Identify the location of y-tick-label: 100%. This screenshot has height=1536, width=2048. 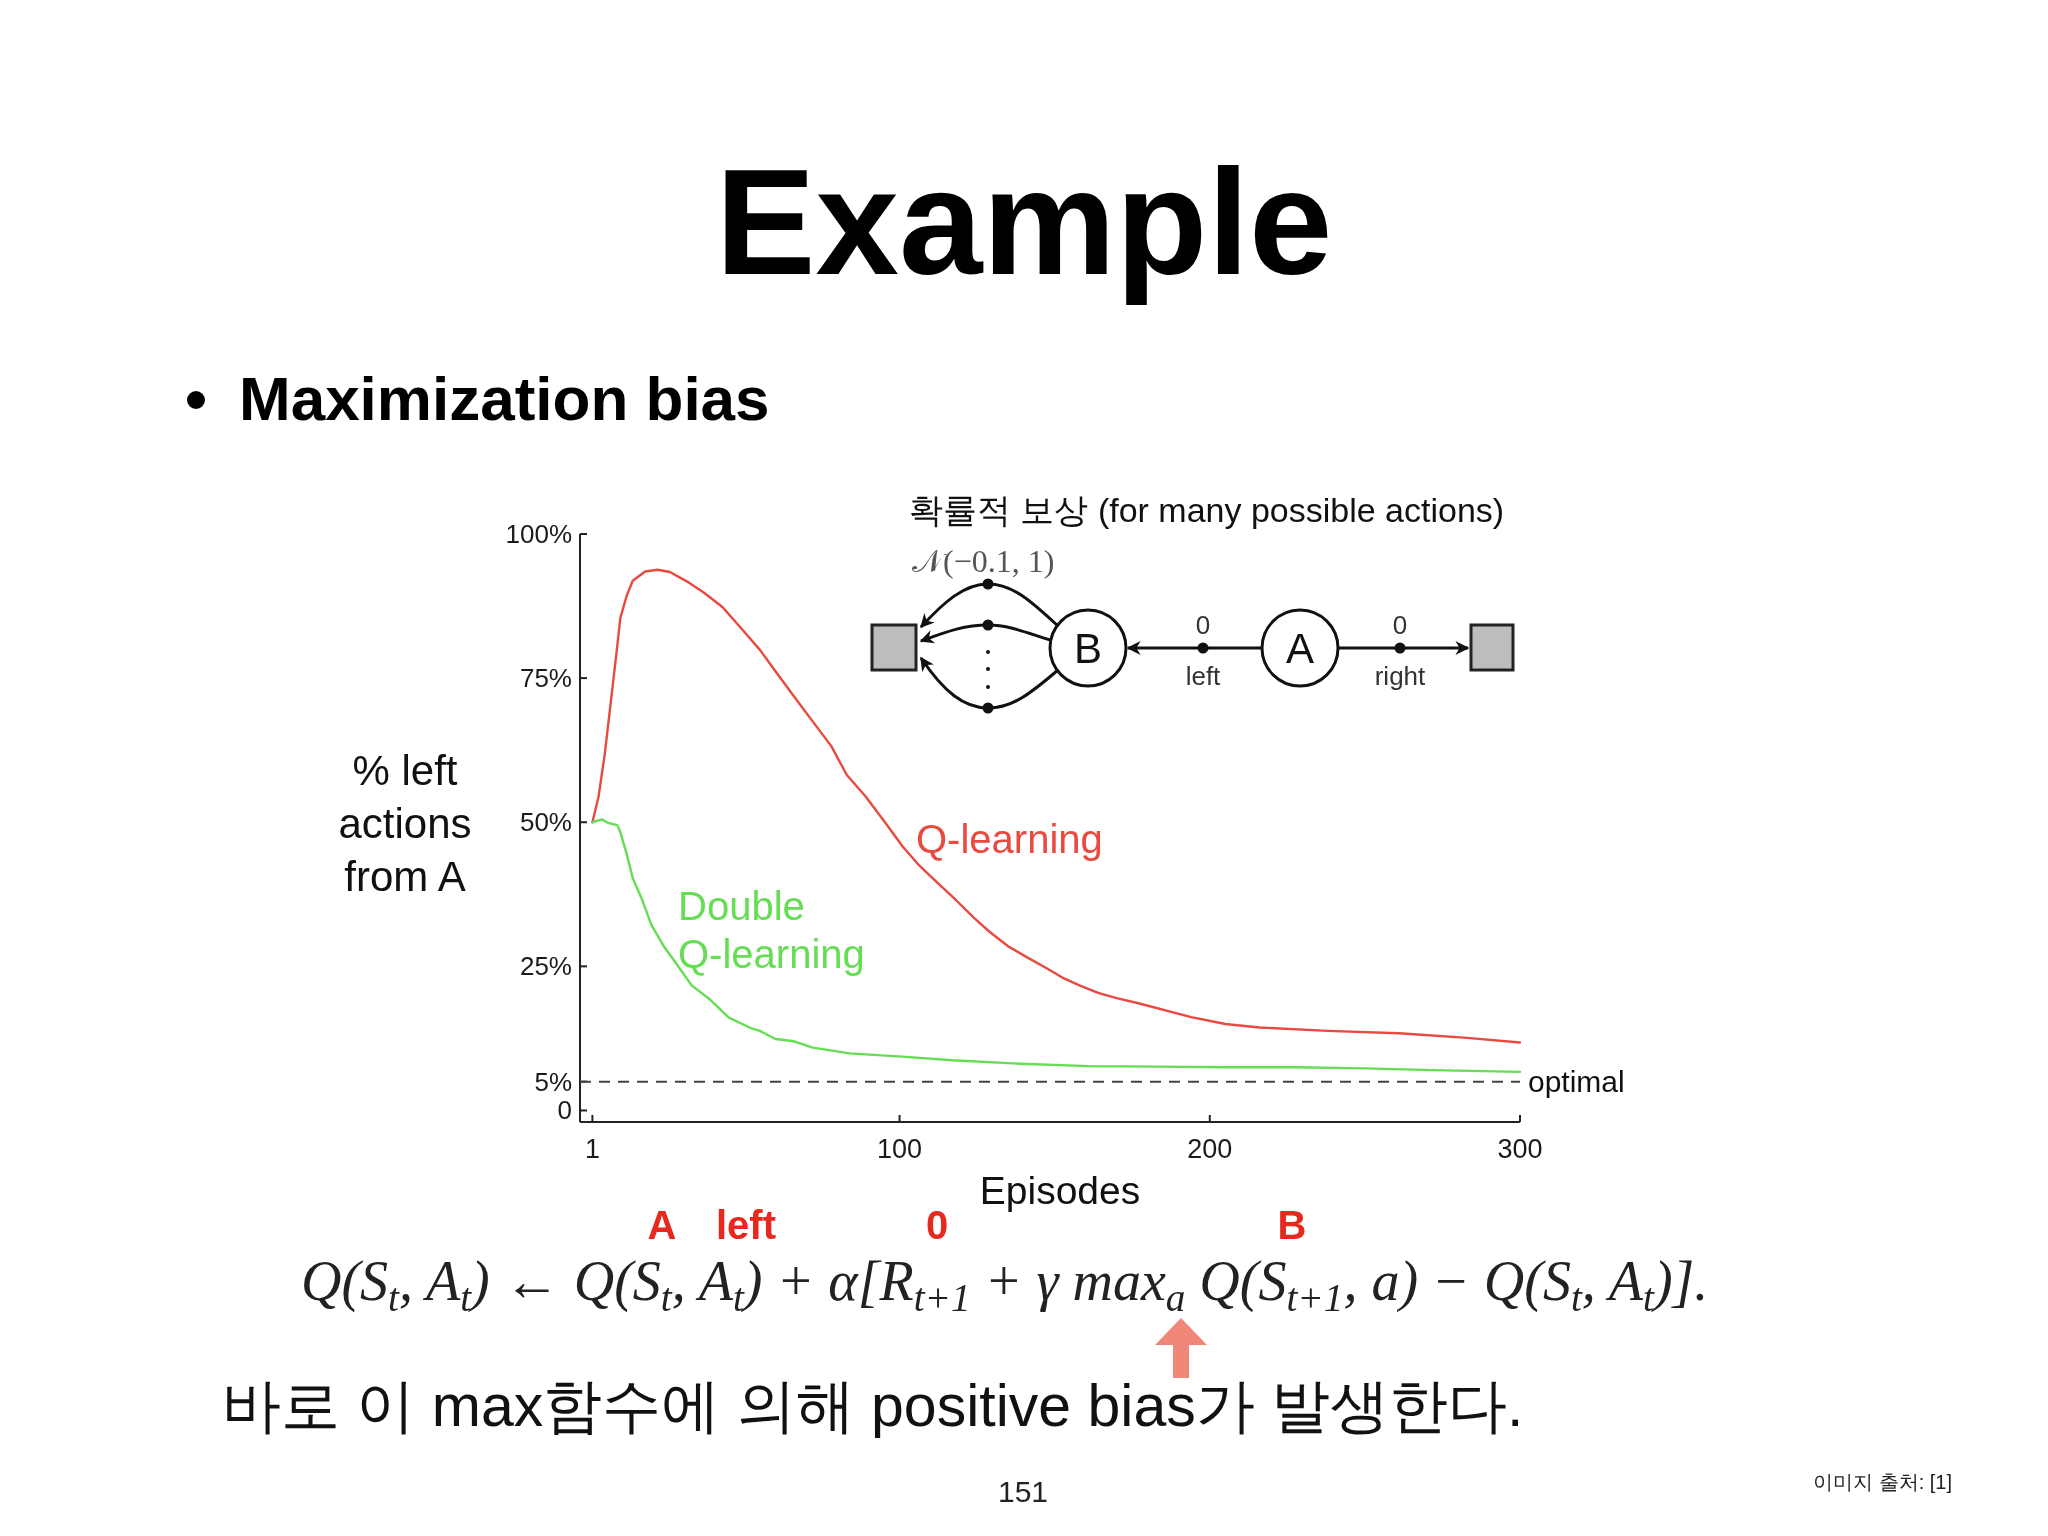
(538, 534).